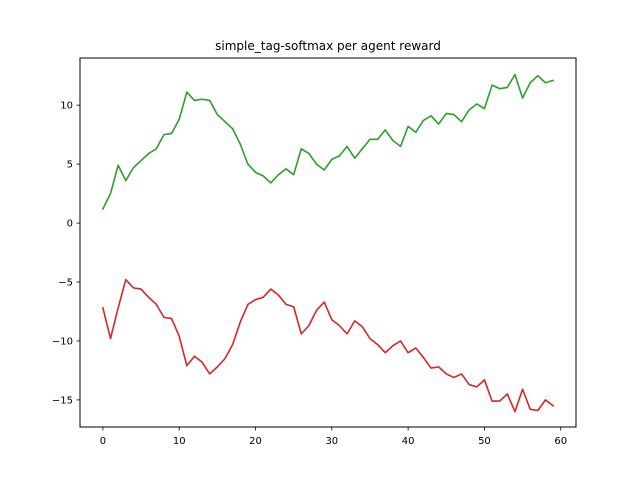 This screenshot has height=480, width=640. I want to click on x-tick-label: 10, so click(179, 441).